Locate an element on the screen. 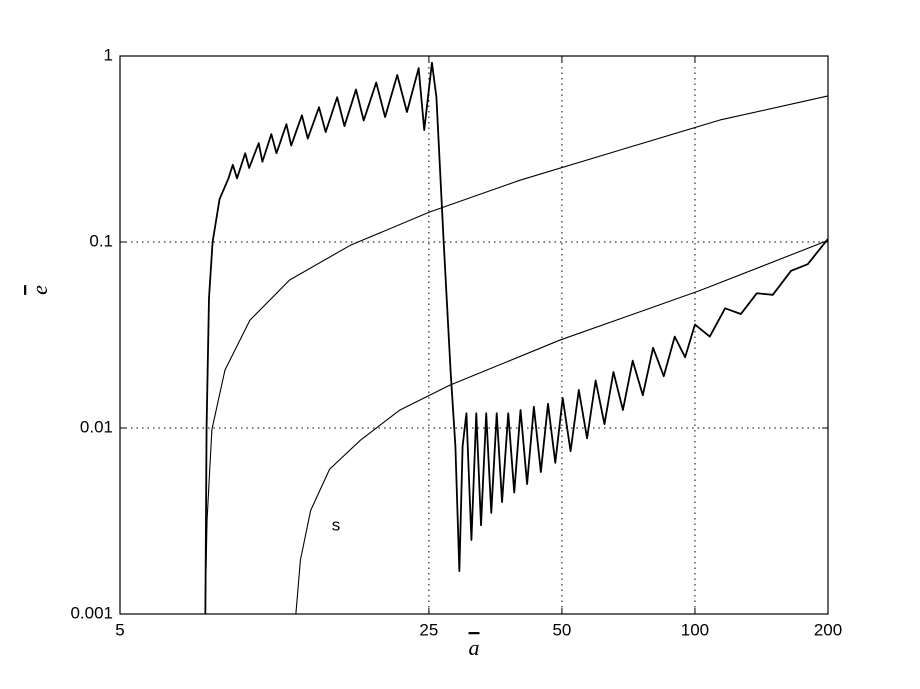 This screenshot has width=920, height=689. x-tick-label: 200 is located at coordinates (828, 629).